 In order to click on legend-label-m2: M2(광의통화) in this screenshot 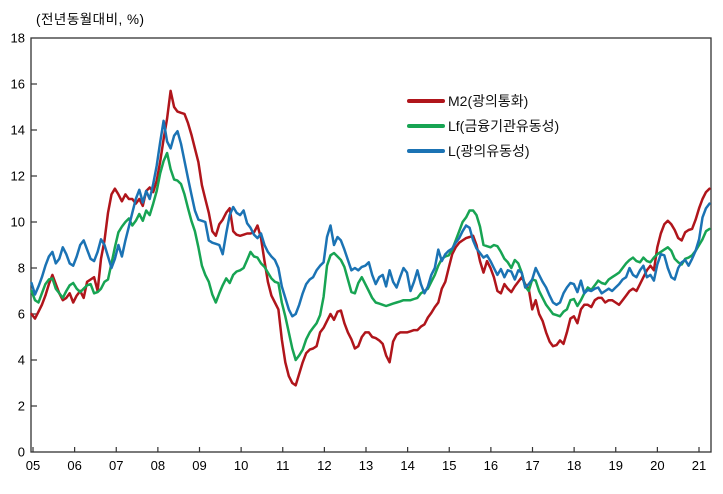, I will do `click(488, 100)`.